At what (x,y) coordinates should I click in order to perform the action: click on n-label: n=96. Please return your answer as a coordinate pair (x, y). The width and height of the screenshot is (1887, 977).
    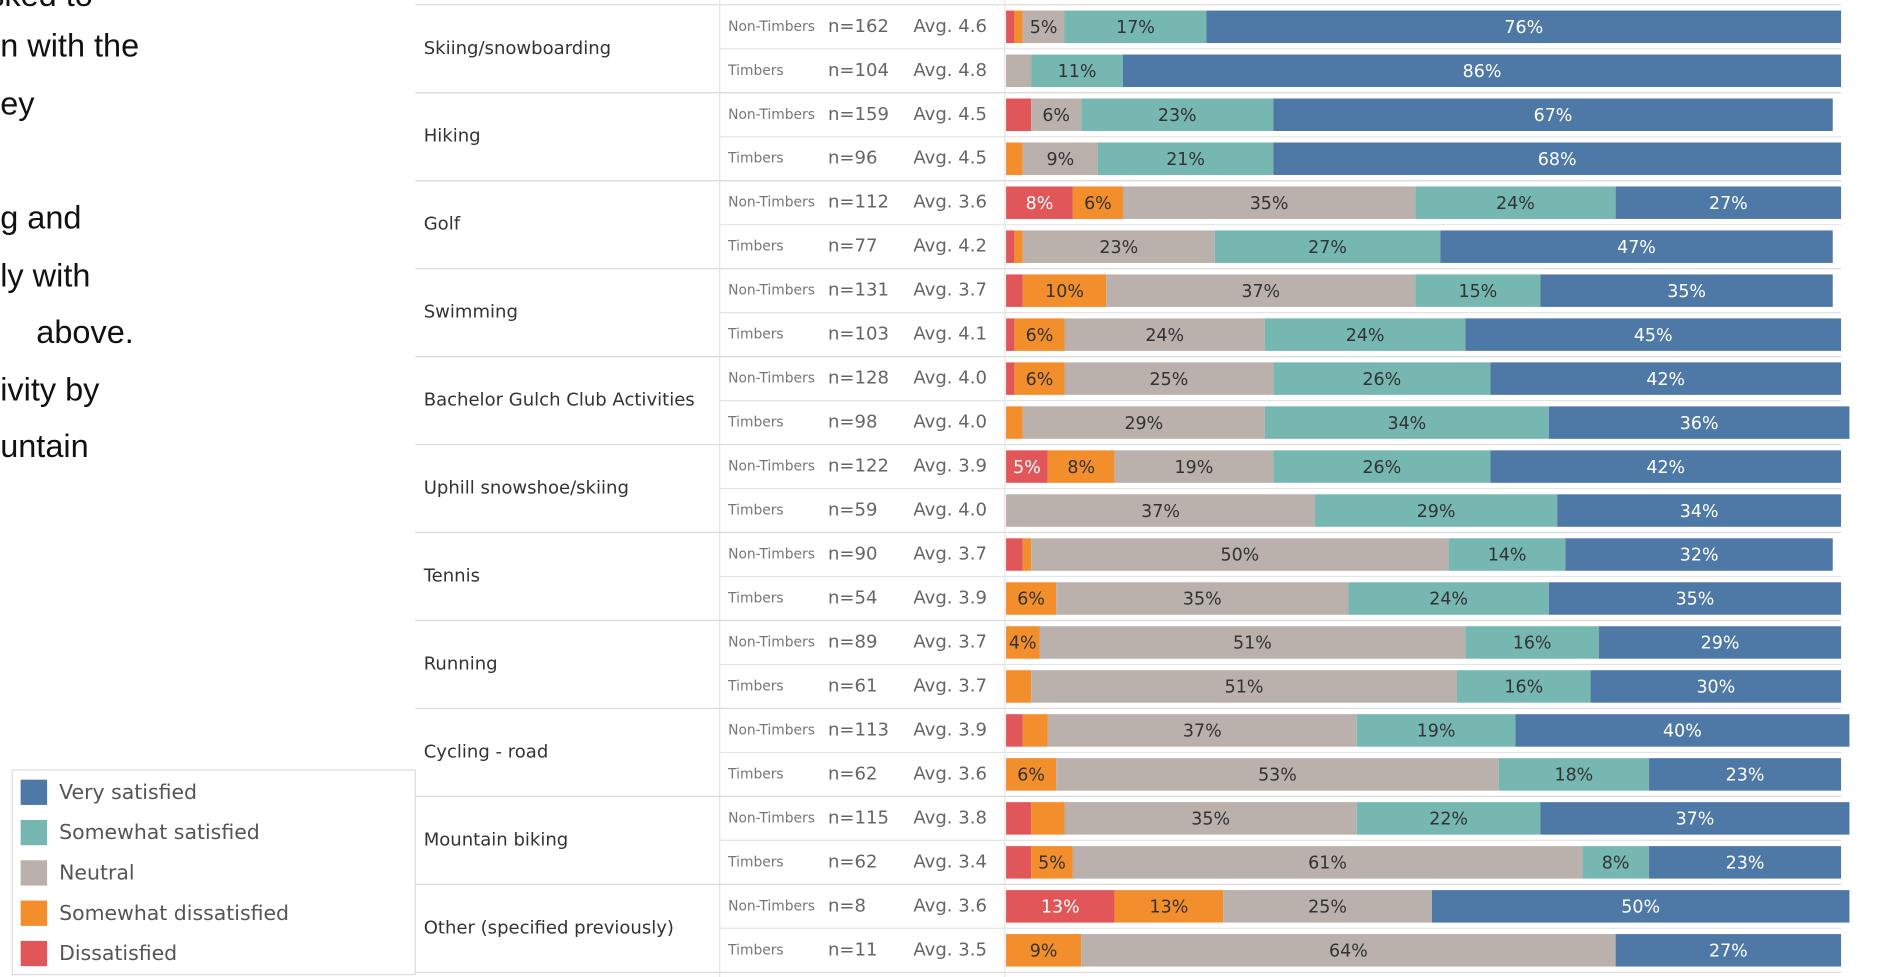
    Looking at the image, I should click on (852, 158).